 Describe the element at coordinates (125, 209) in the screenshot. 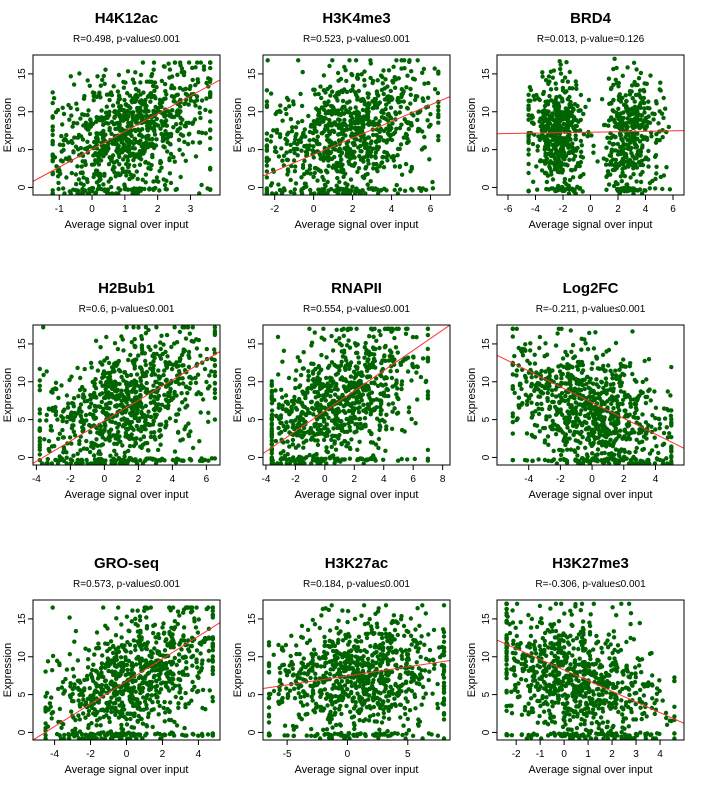

I see `x-tick-label: 1` at that location.